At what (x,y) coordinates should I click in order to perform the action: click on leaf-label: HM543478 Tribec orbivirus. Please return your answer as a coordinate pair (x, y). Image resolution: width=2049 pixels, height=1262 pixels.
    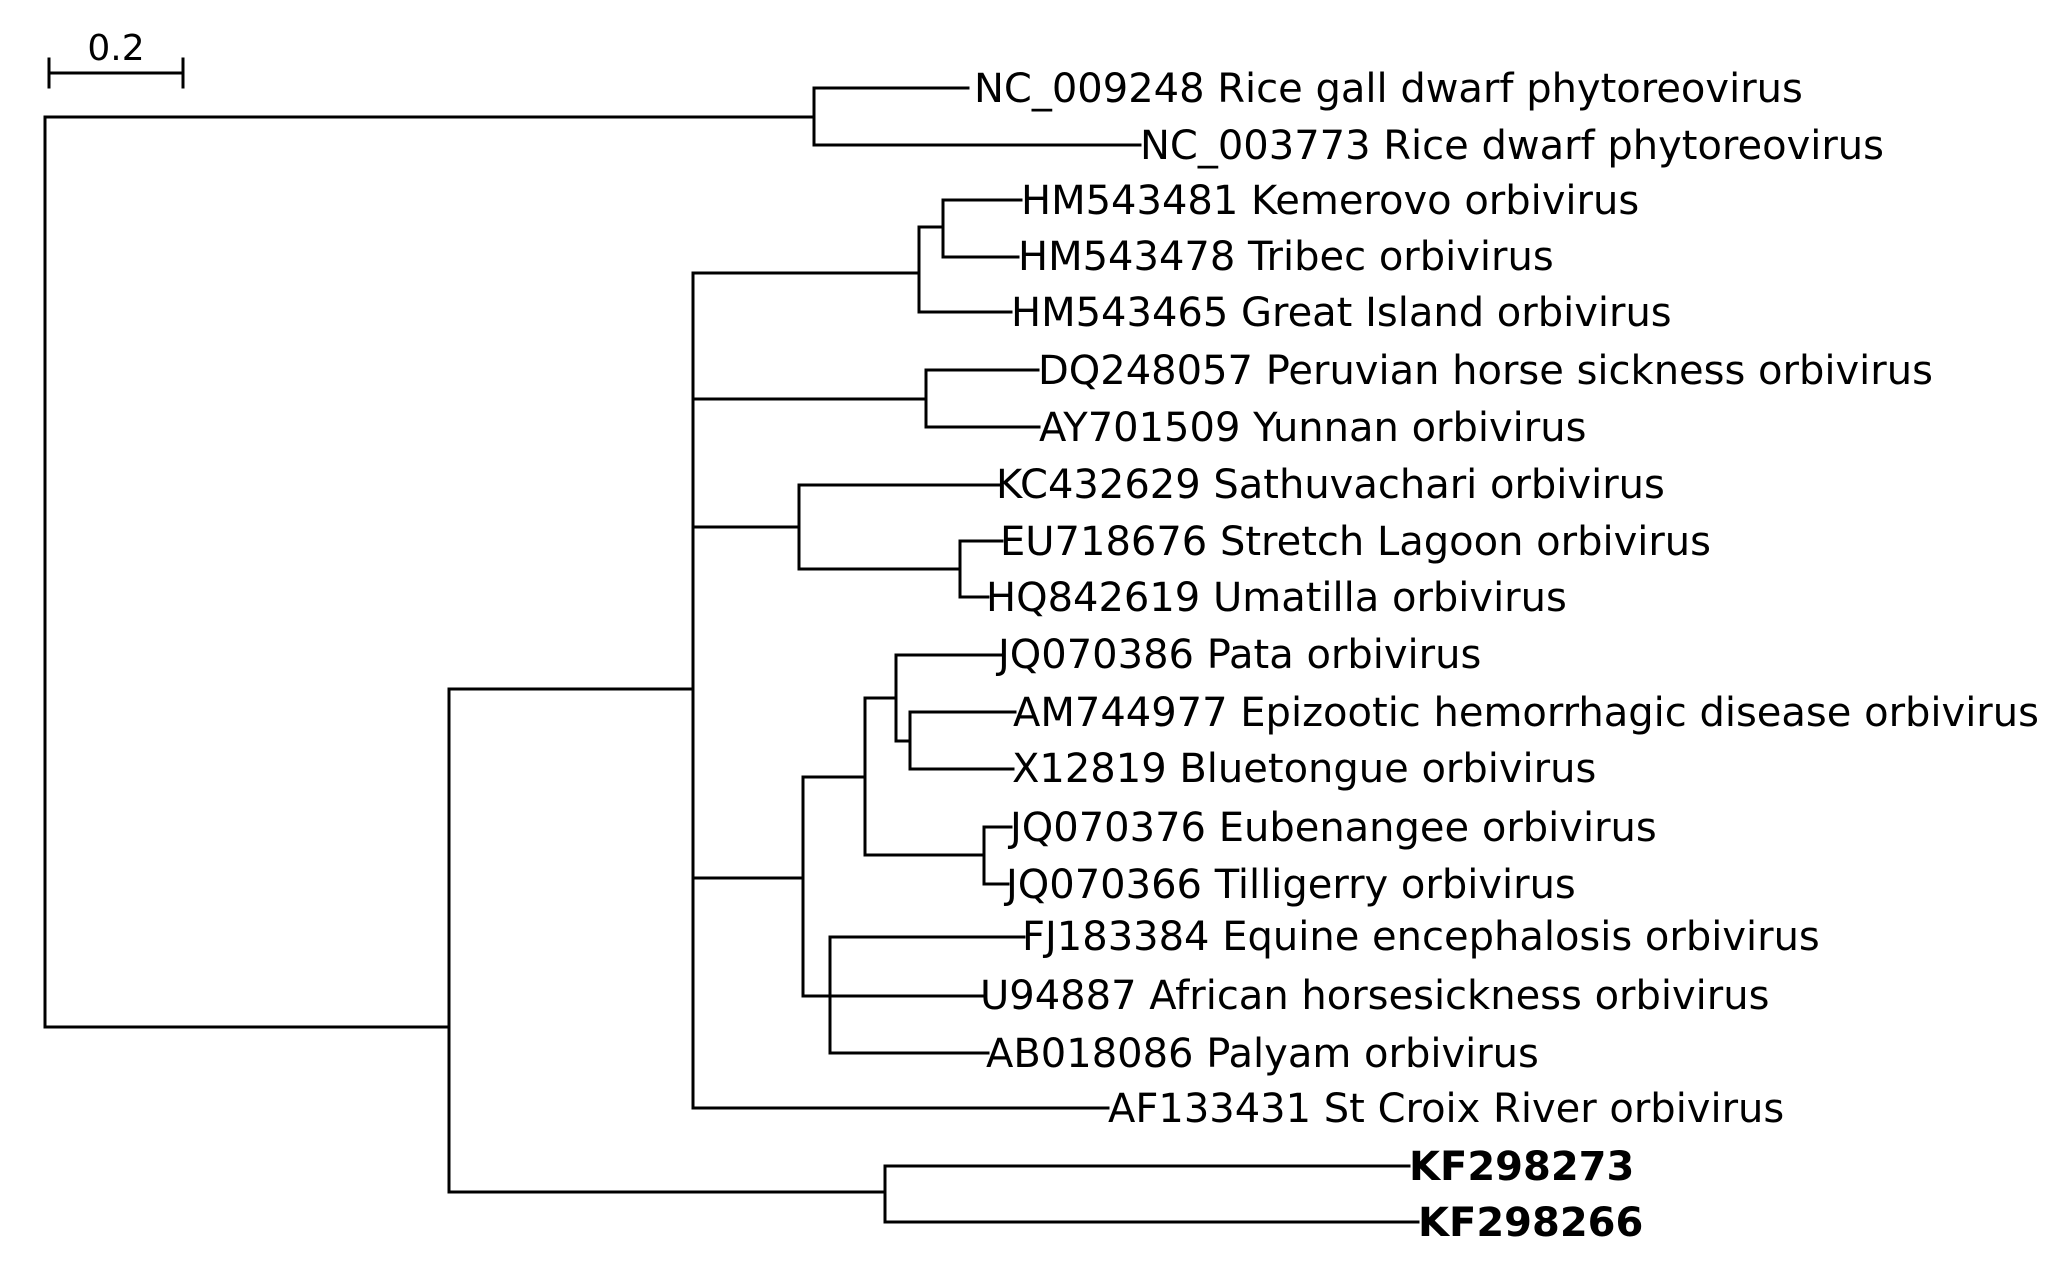
    Looking at the image, I should click on (1286, 257).